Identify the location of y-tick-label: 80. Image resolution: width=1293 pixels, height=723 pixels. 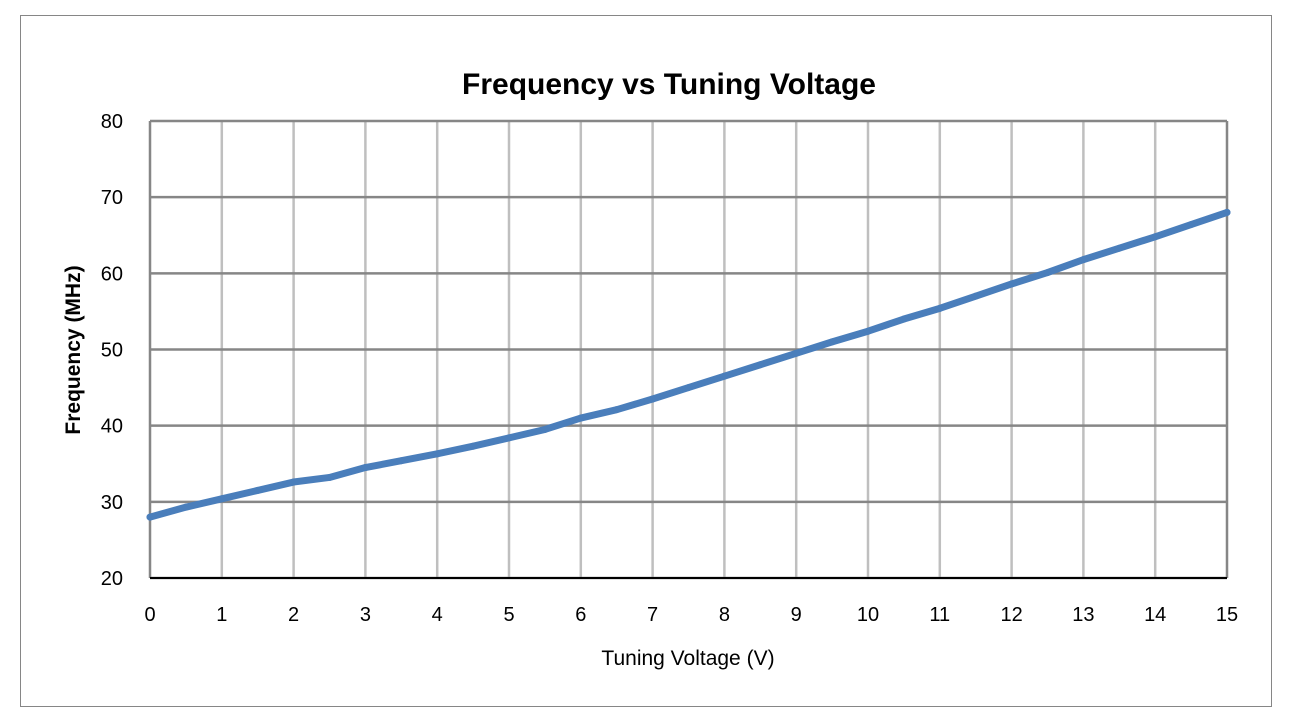
(112, 122).